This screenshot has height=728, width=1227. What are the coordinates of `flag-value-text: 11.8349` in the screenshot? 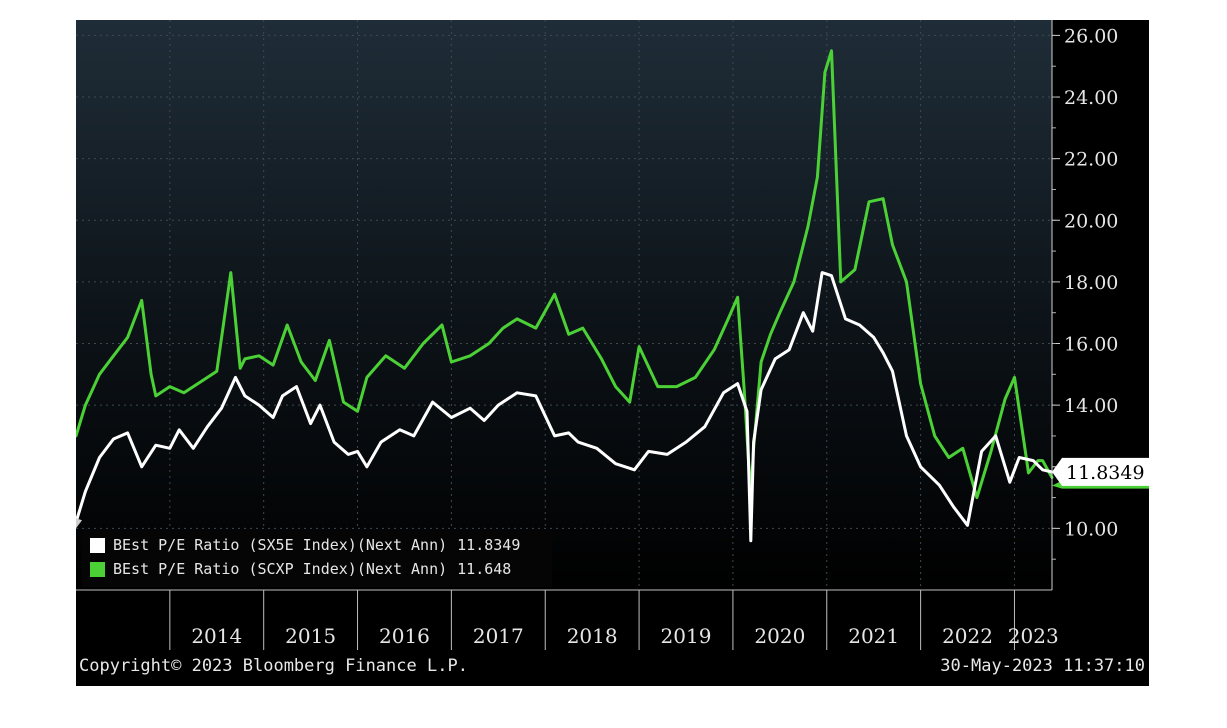 It's located at (1105, 473).